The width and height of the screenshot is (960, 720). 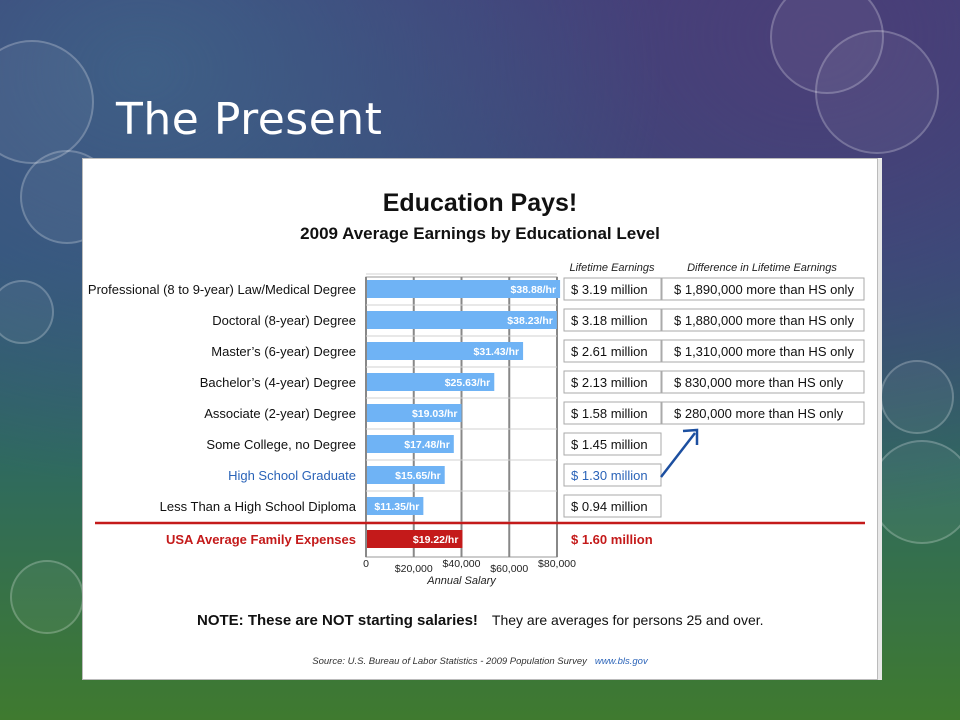 What do you see at coordinates (509, 569) in the screenshot?
I see `x-tick-label: $60,000` at bounding box center [509, 569].